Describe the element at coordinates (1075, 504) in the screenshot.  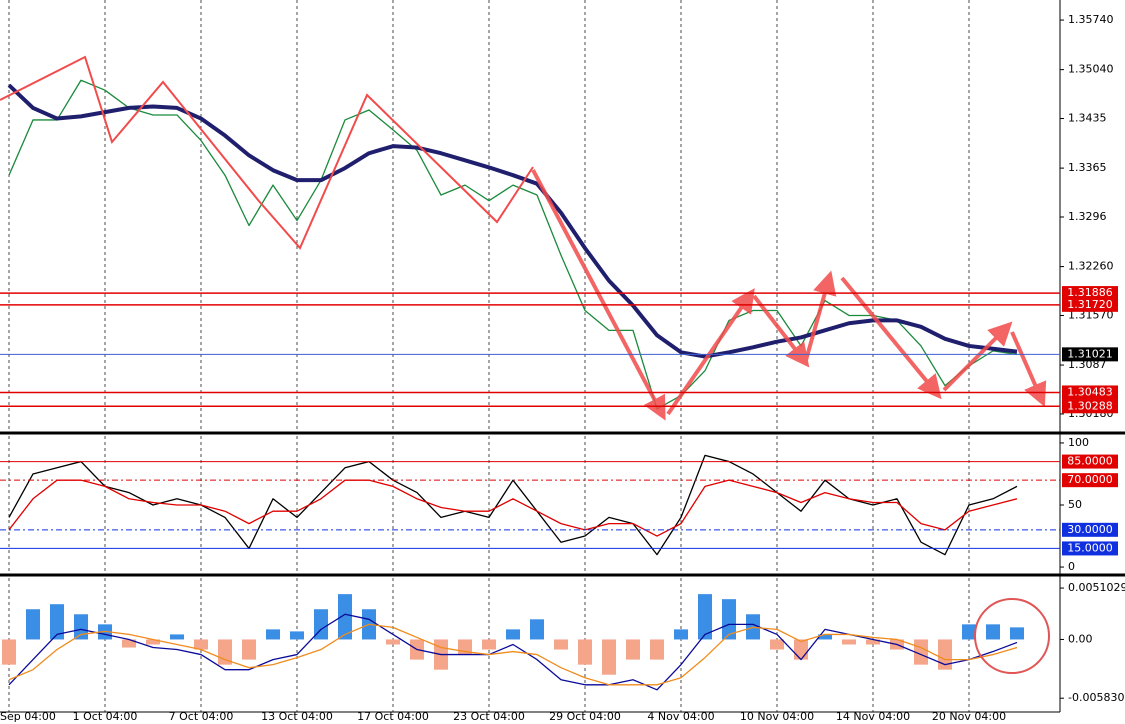
I see `y-tick-label: 50` at that location.